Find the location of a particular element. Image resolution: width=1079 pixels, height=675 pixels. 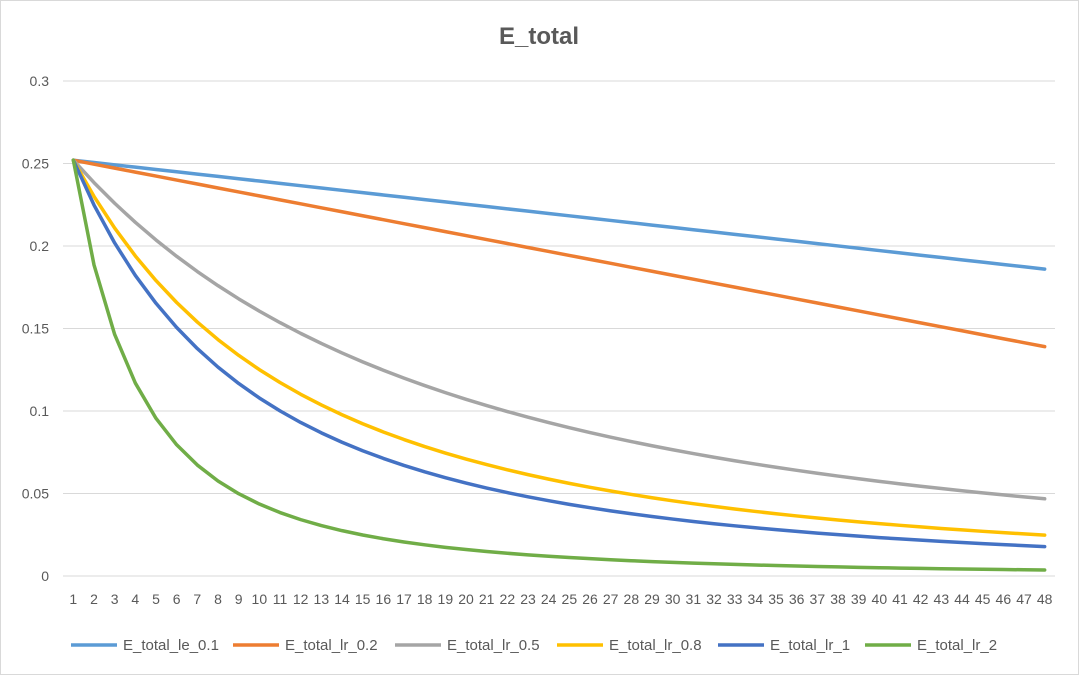

legend-label: E_total_lr_2 is located at coordinates (957, 645).